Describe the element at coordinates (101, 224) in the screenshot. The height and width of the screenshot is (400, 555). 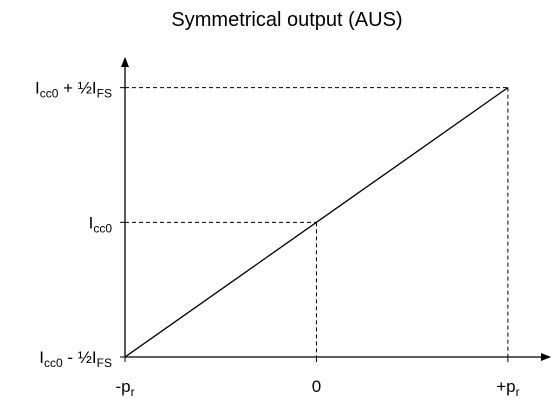
I see `y-tick-label: Icc0` at that location.